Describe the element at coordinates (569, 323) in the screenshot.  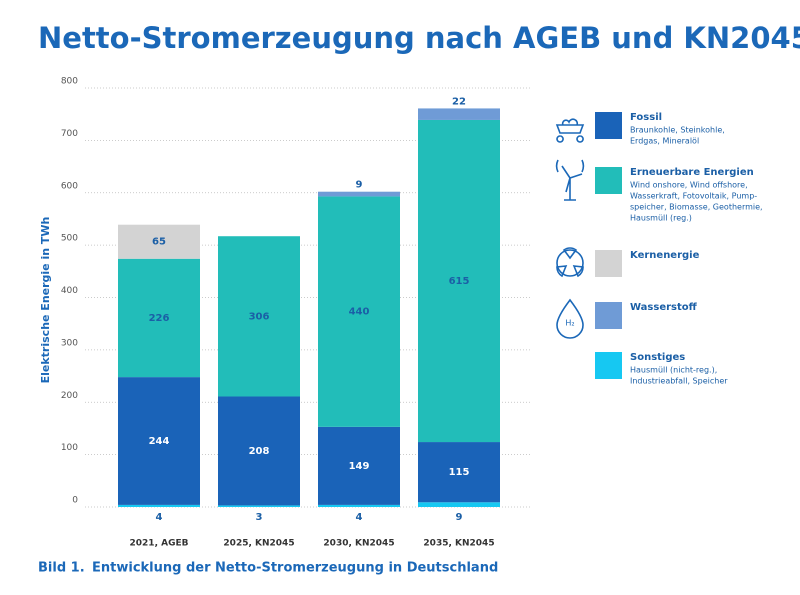
I see `icon-text: H₂` at that location.